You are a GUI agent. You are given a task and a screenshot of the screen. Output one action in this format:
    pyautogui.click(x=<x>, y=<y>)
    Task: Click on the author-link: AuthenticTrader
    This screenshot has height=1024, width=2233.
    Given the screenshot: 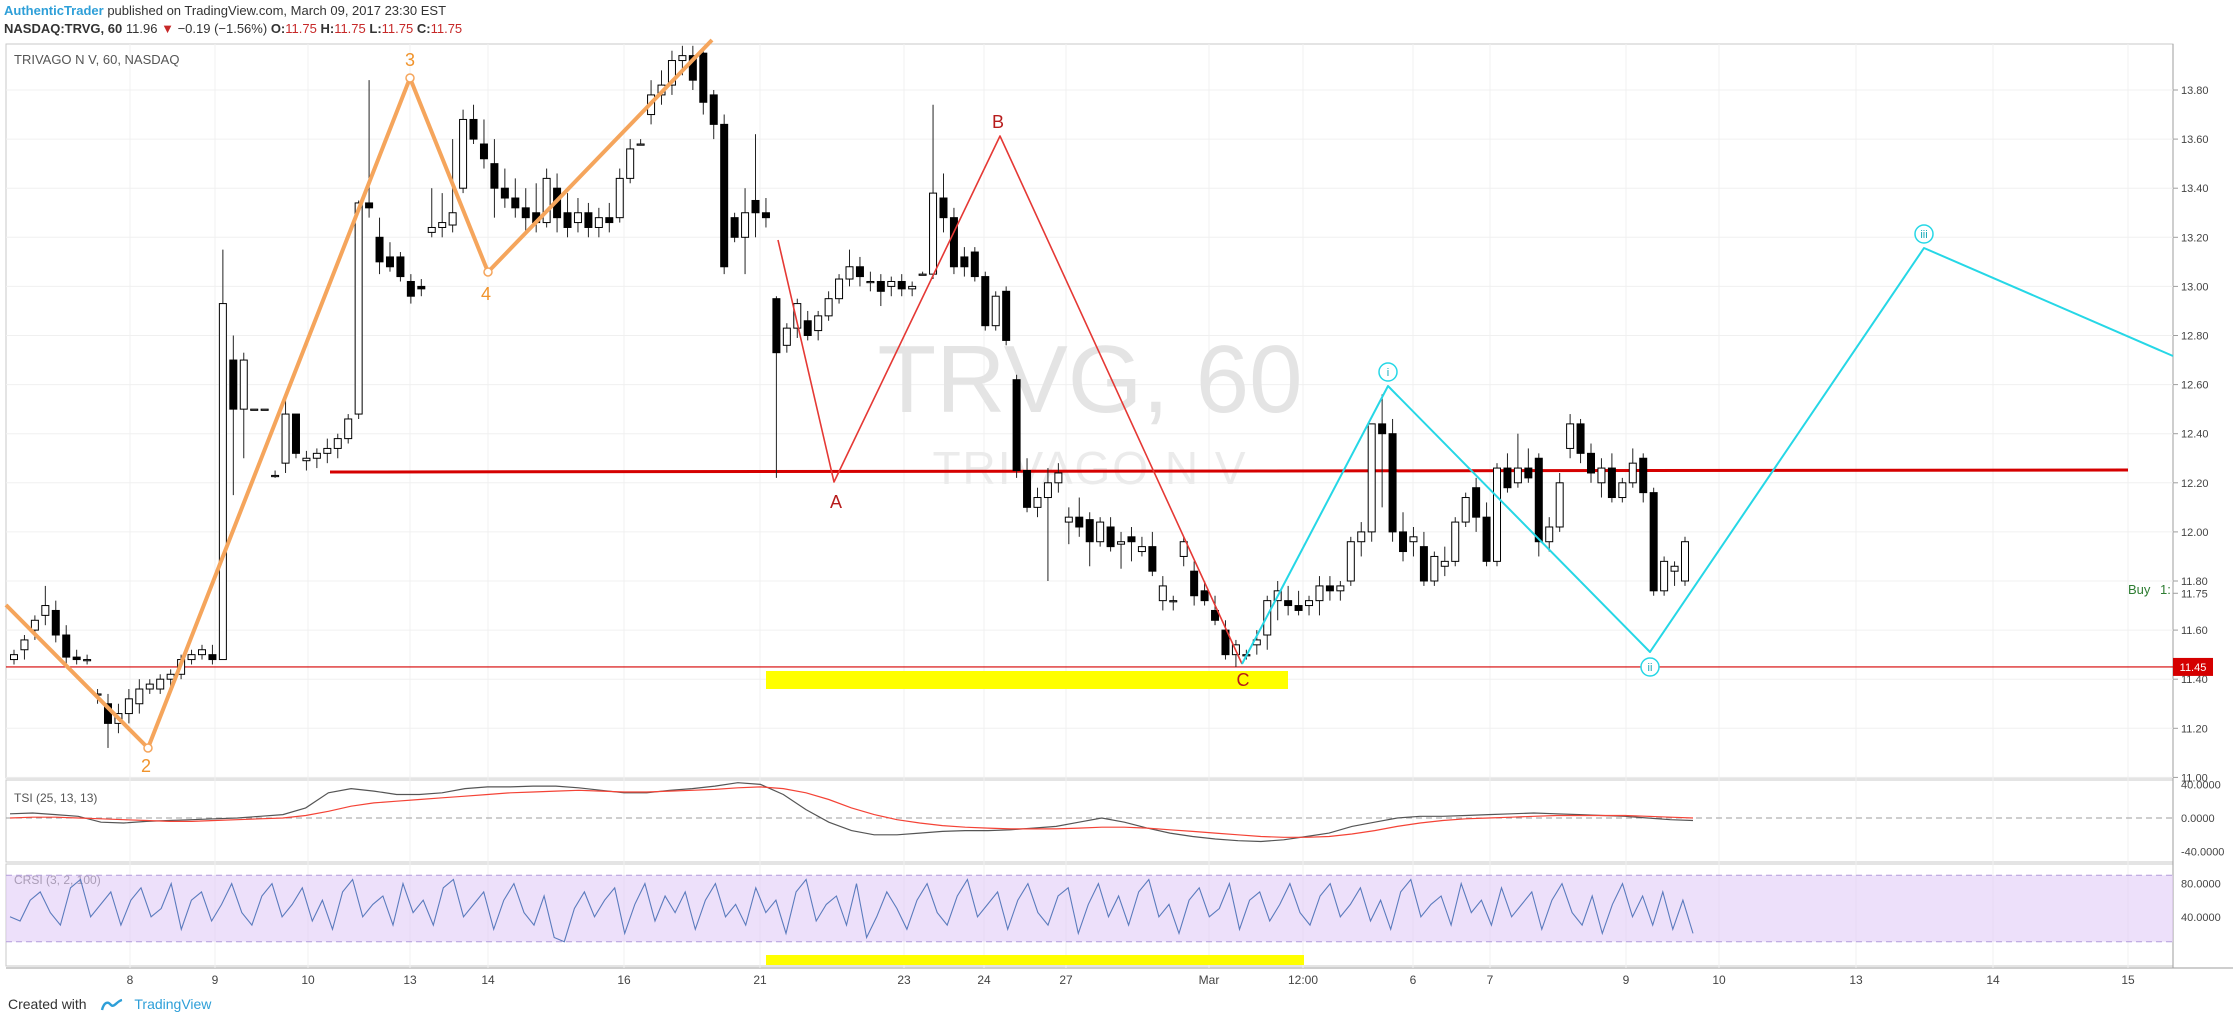 What is the action you would take?
    pyautogui.click(x=54, y=10)
    